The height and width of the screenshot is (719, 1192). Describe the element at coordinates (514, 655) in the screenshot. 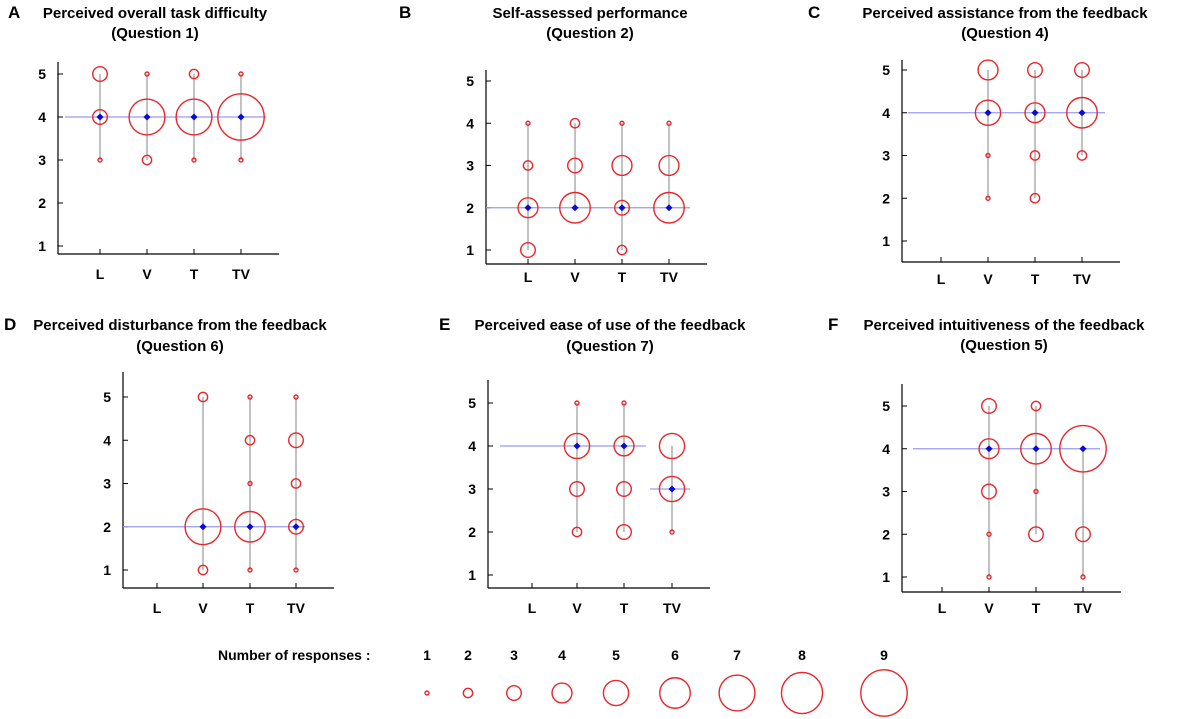

I see `legend-count-label: 3` at that location.